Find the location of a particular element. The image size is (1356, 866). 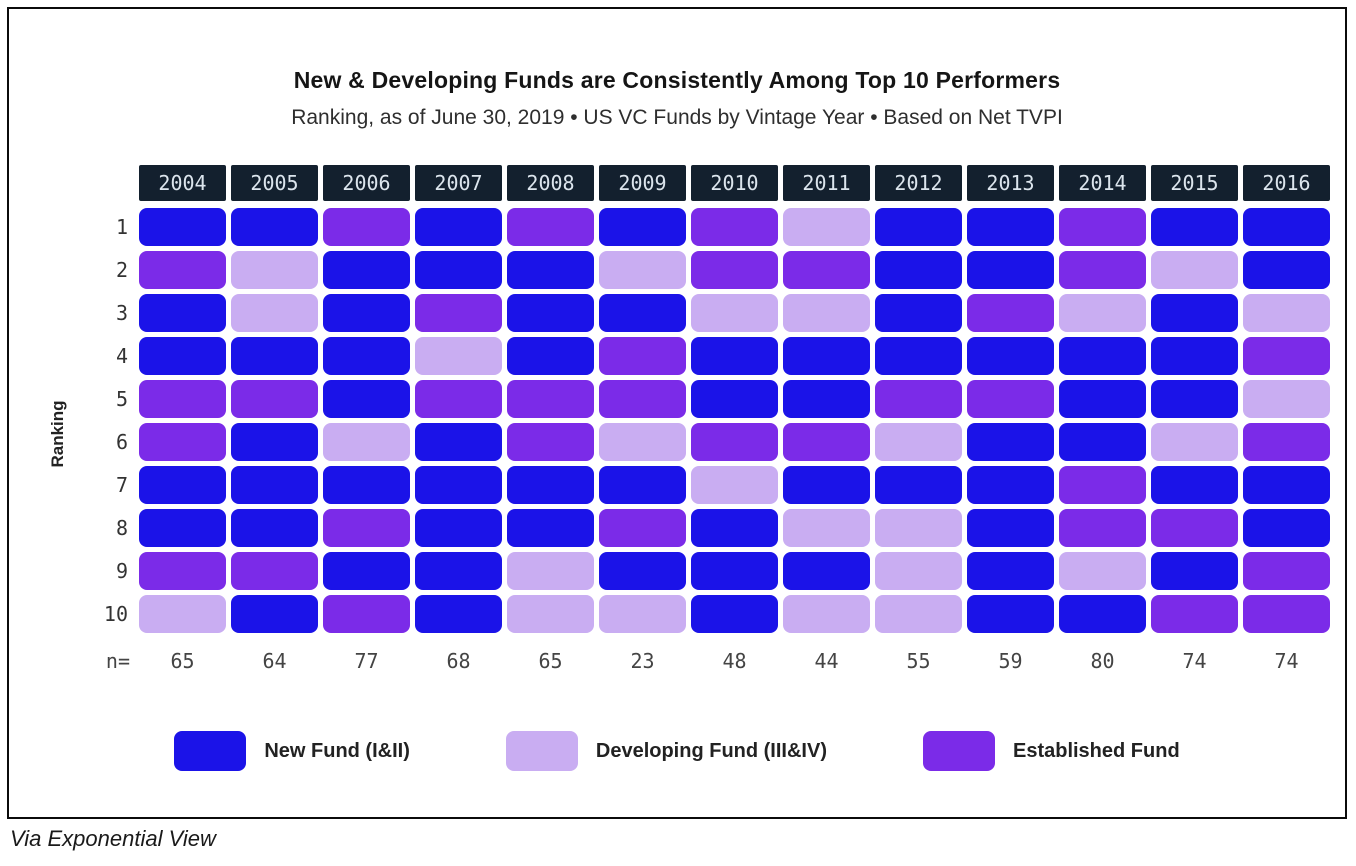

year-header-2004: 2004 is located at coordinates (182, 183).